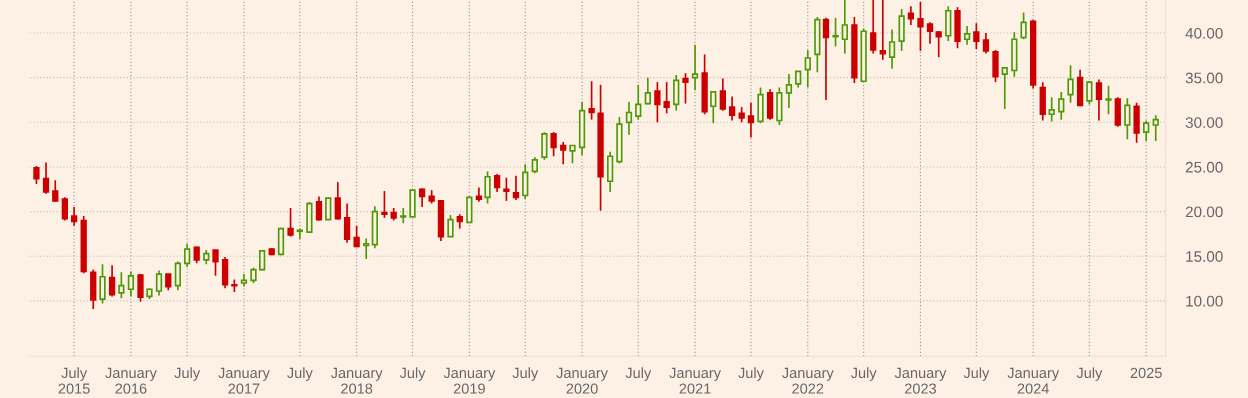 Image resolution: width=1248 pixels, height=398 pixels. What do you see at coordinates (1204, 33) in the screenshot?
I see `y-tick-label: 40.00` at bounding box center [1204, 33].